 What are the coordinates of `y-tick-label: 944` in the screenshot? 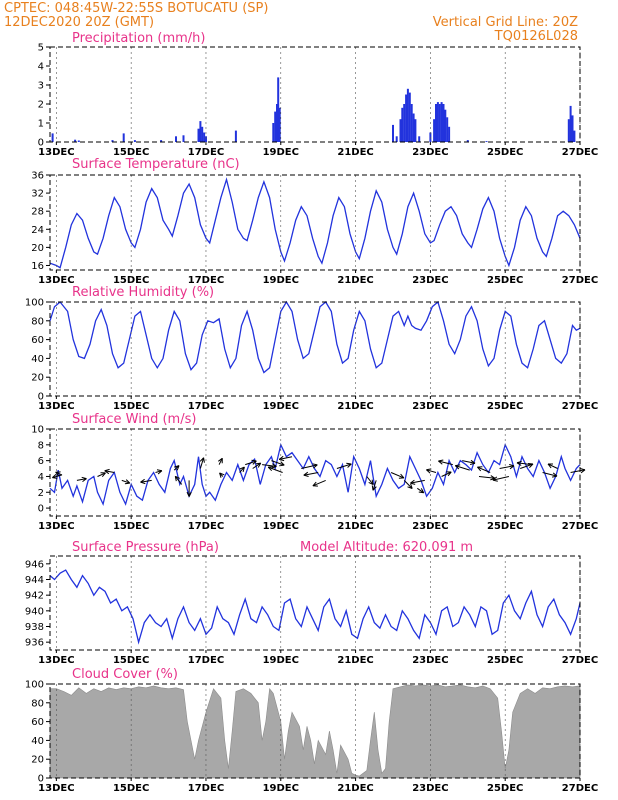 It's located at (34, 580).